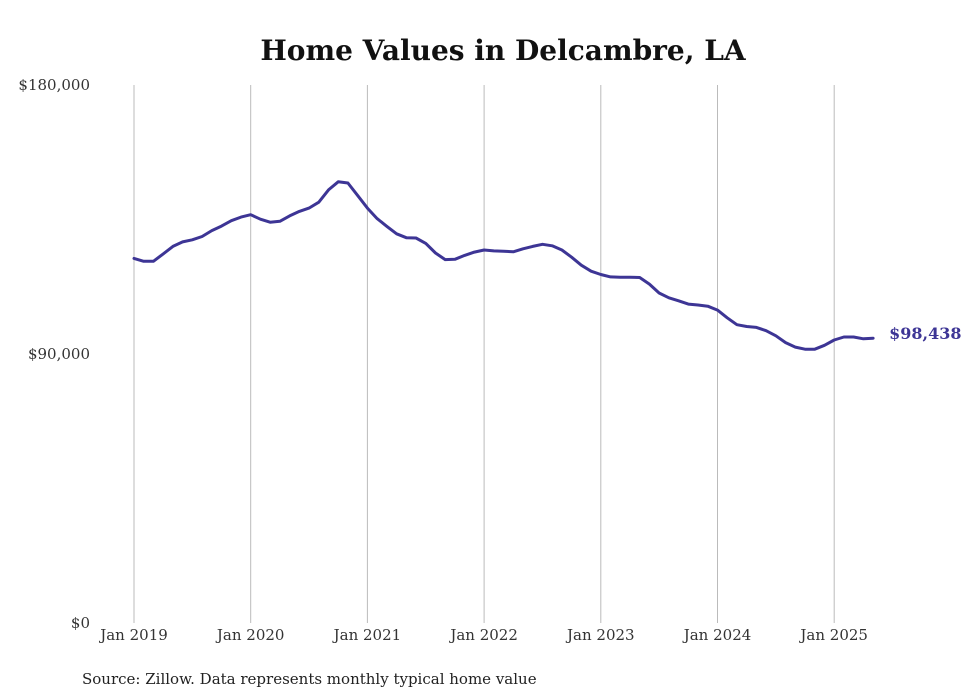  What do you see at coordinates (925, 333) in the screenshot?
I see `latest-value-label: $98,438` at bounding box center [925, 333].